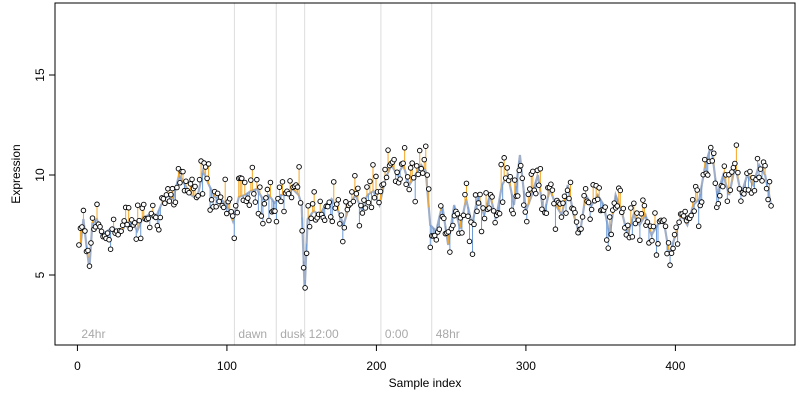 The height and width of the screenshot is (400, 800). I want to click on x-tick-label: 0, so click(77, 366).